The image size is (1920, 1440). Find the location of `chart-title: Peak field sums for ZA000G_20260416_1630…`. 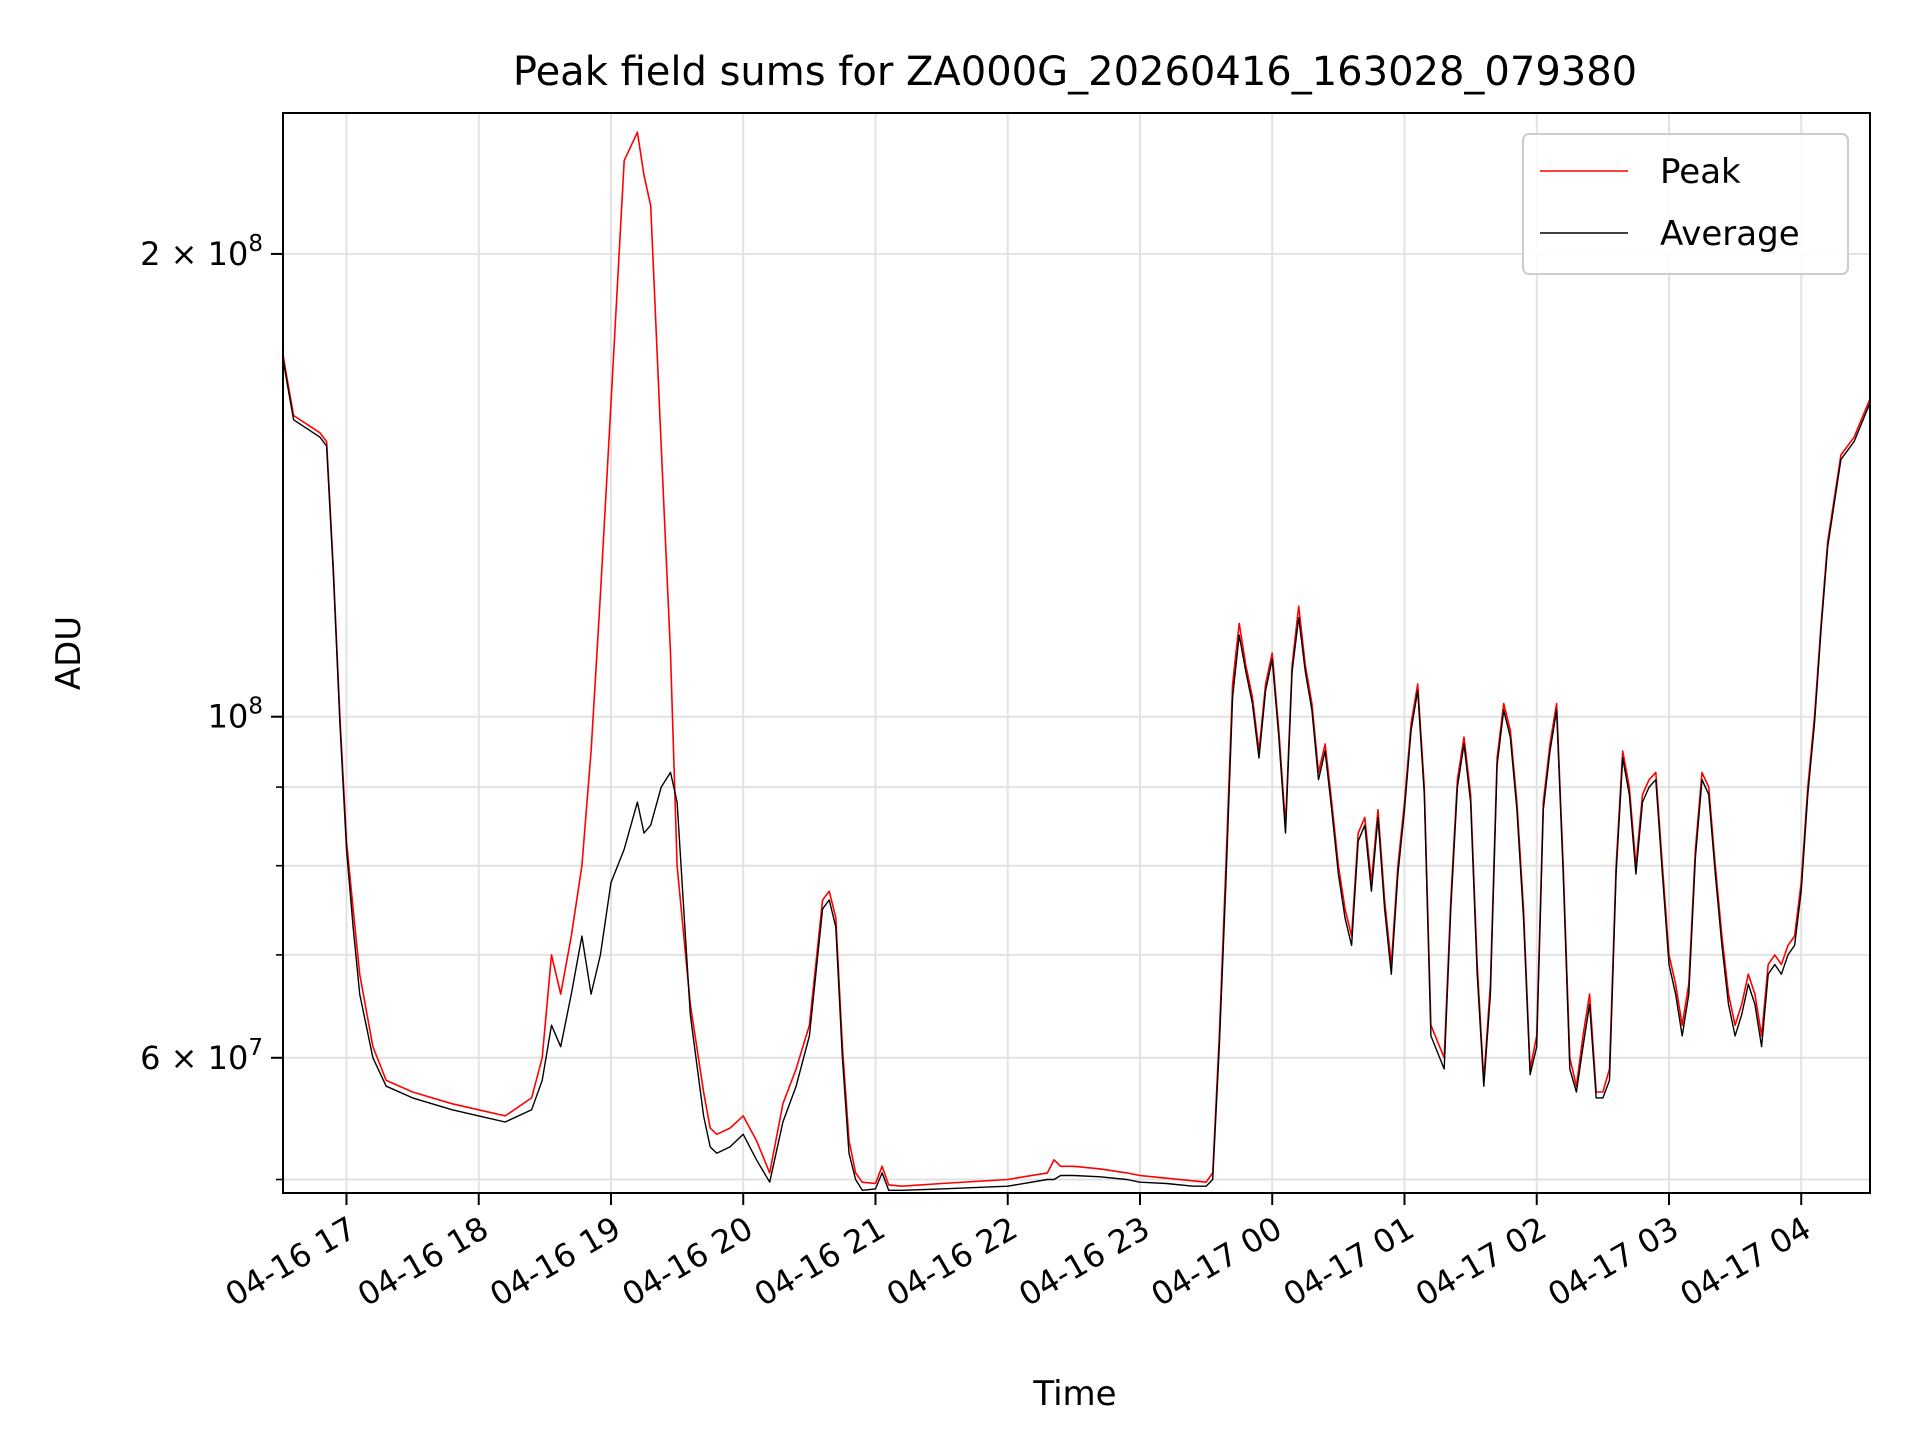

chart-title: Peak field sums for ZA000G_20260416_1630… is located at coordinates (1075, 72).